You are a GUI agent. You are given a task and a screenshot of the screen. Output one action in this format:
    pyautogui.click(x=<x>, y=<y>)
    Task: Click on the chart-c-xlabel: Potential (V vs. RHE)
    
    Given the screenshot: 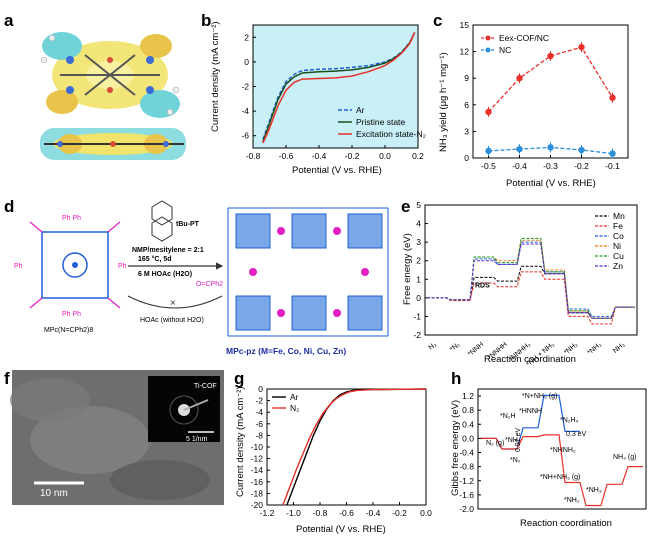 What is the action you would take?
    pyautogui.click(x=551, y=183)
    